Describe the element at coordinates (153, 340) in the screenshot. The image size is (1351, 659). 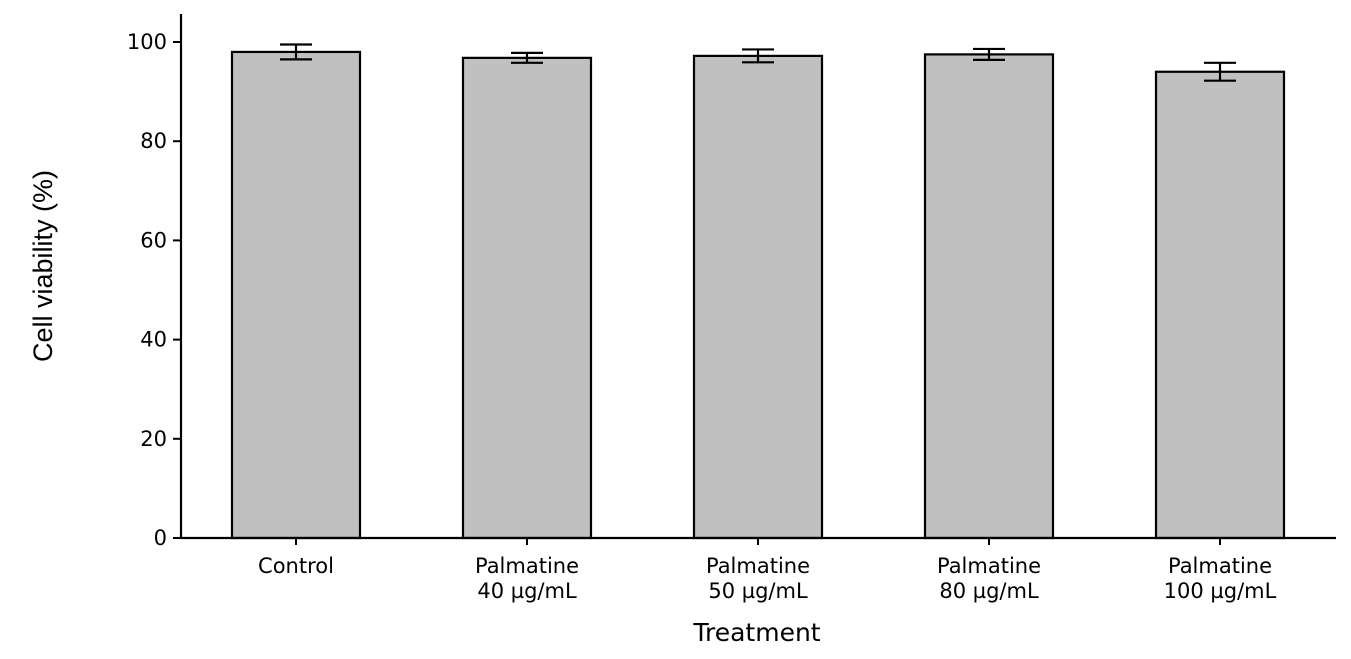
I see `y-tick-label-40: 40` at that location.